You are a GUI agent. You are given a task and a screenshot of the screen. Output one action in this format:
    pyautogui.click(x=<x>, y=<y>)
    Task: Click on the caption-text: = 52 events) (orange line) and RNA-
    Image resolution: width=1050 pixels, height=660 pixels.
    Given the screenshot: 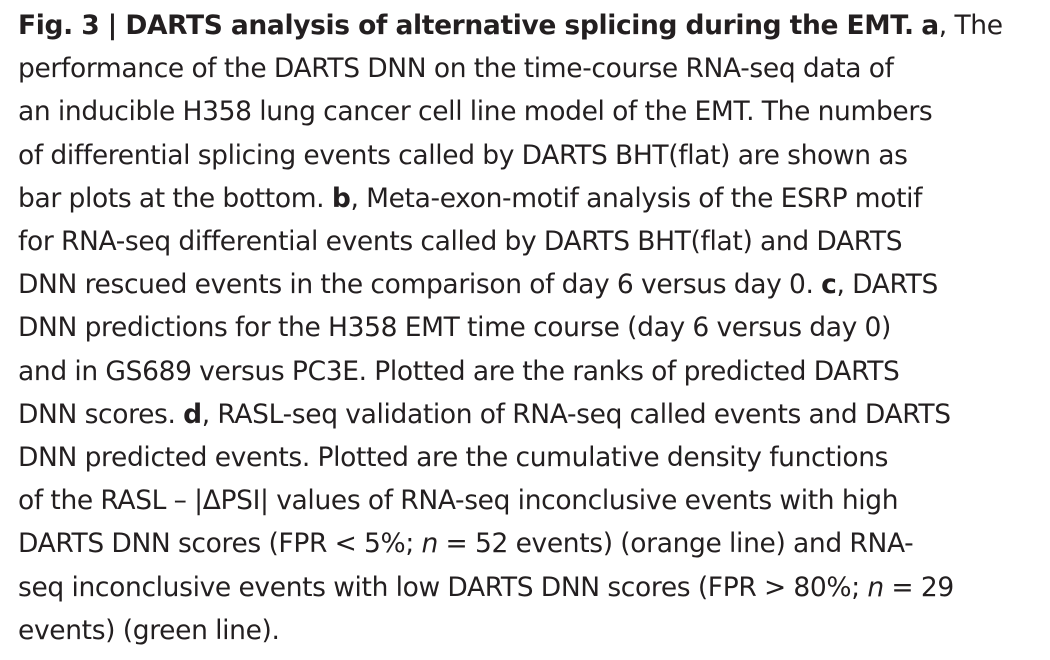 What is the action you would take?
    pyautogui.click(x=675, y=544)
    